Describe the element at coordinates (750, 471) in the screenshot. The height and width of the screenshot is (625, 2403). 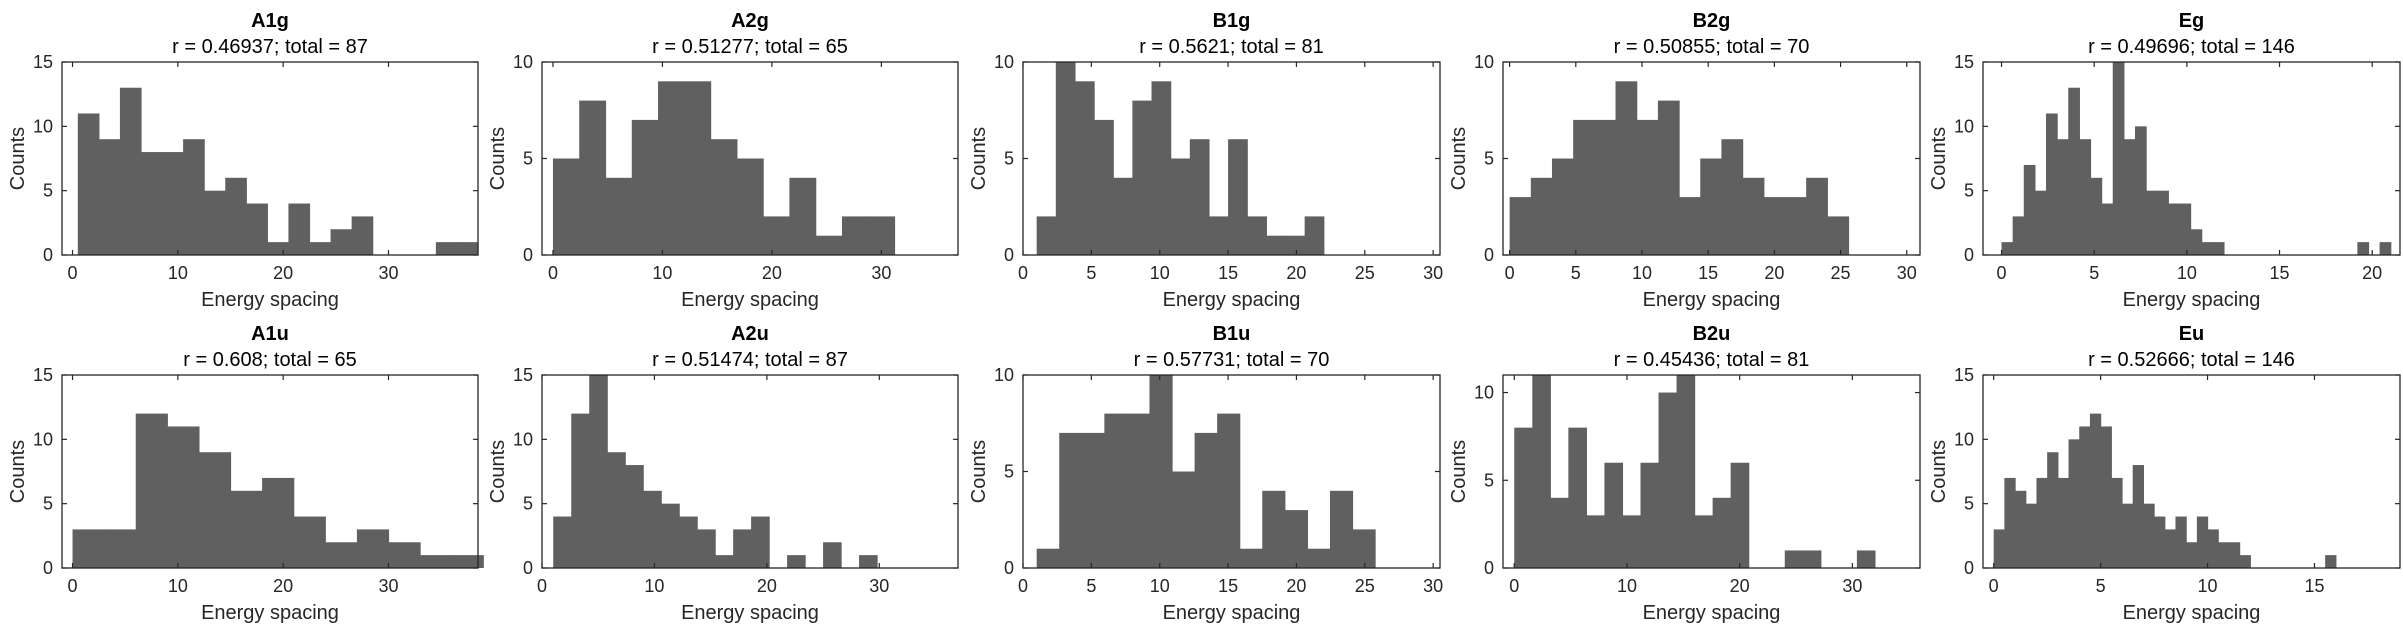
I see `axes-box` at that location.